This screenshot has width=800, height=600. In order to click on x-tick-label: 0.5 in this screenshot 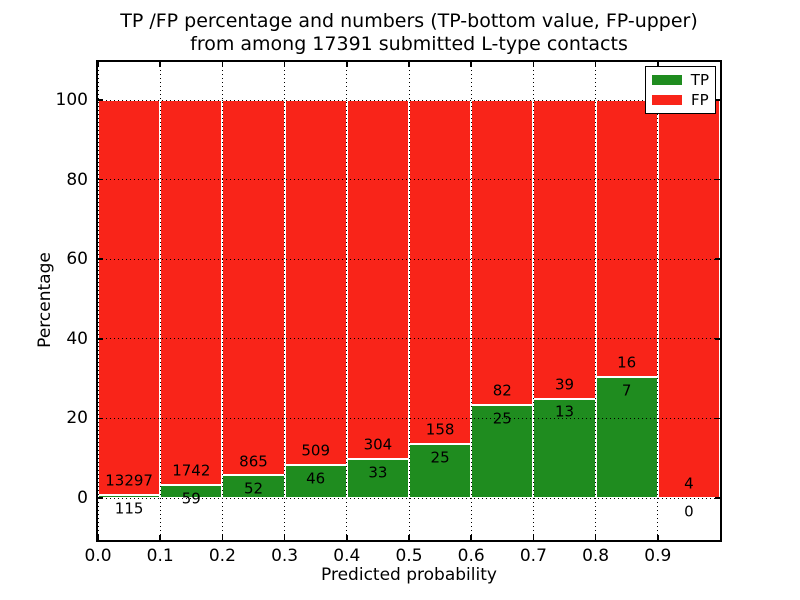, I will do `click(409, 556)`.